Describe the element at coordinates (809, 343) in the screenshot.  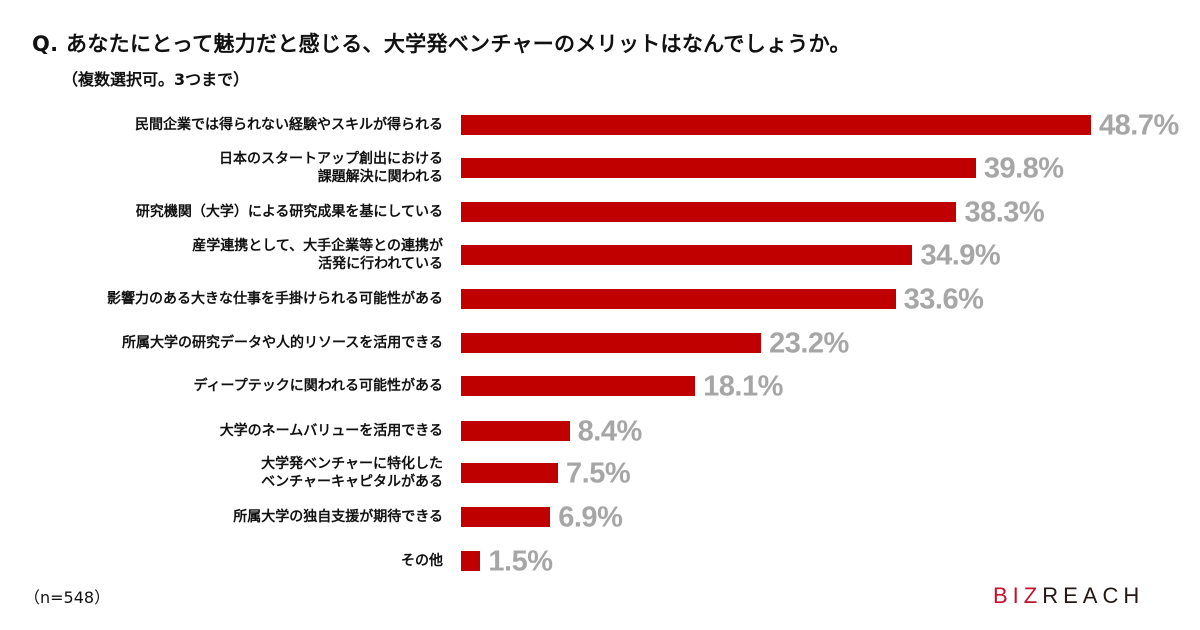
I see `value-label: 23.2%` at that location.